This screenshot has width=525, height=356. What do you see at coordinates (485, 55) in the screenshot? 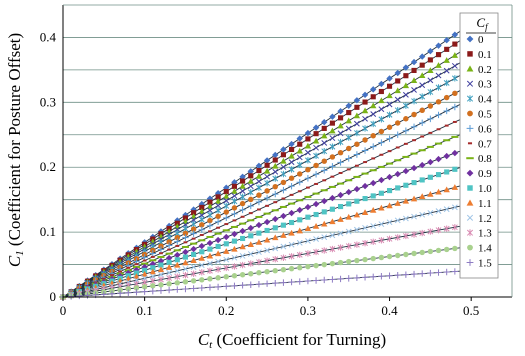
I see `legend-label: 0.1` at bounding box center [485, 55].